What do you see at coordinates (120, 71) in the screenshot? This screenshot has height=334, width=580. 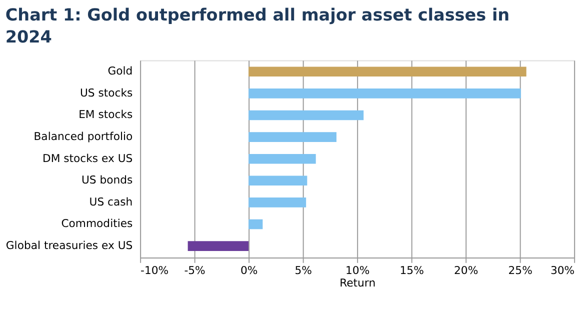 I see `y-tick-label: Gold` at bounding box center [120, 71].